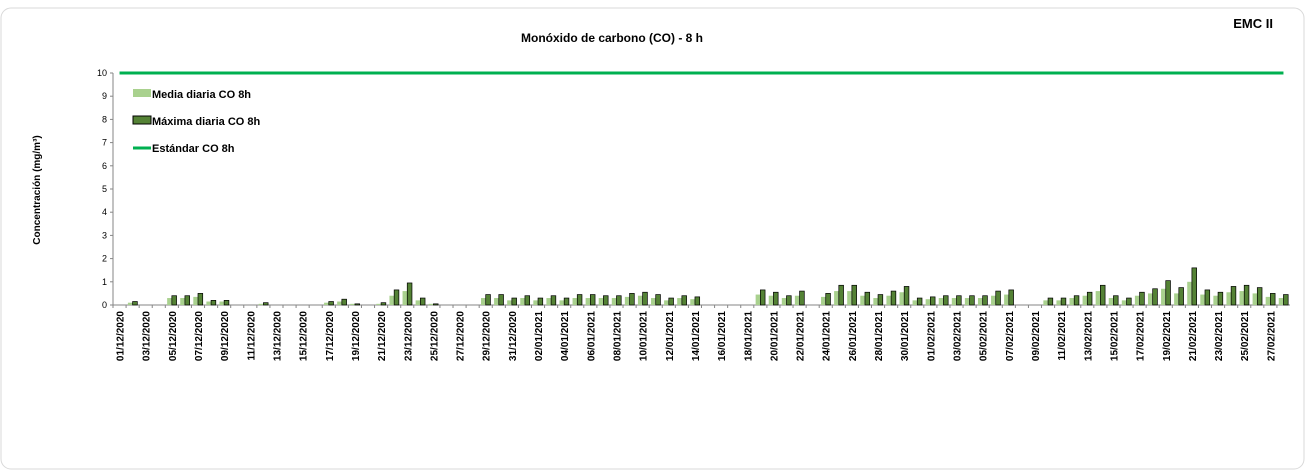  I want to click on y-tick-label: 9, so click(104, 96).